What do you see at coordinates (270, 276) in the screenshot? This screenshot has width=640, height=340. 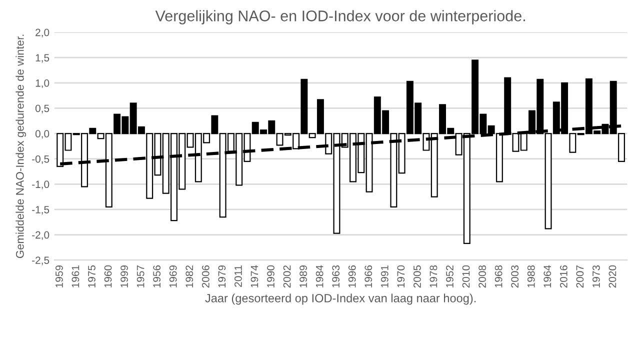 I see `x-tick-label: 1990` at bounding box center [270, 276].